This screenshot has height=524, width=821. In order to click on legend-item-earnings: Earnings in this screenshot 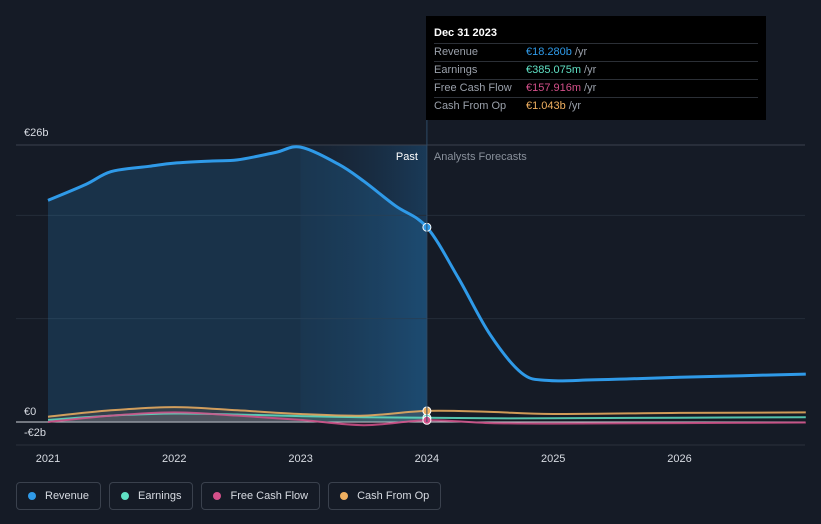, I will do `click(151, 496)`.